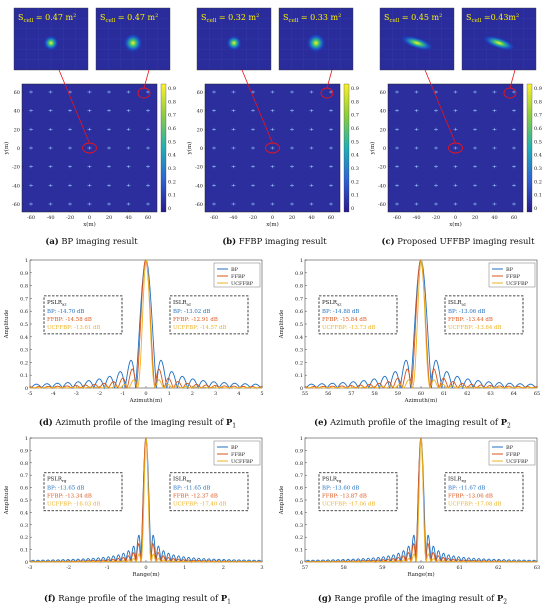  Describe the element at coordinates (312, 18) in the screenshot. I see `inset-area-label: Scell = 0.33 m2` at that location.